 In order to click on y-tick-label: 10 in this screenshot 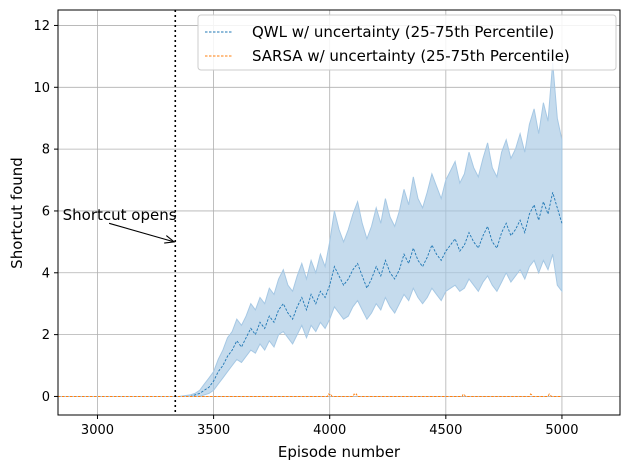, I will do `click(41, 88)`.